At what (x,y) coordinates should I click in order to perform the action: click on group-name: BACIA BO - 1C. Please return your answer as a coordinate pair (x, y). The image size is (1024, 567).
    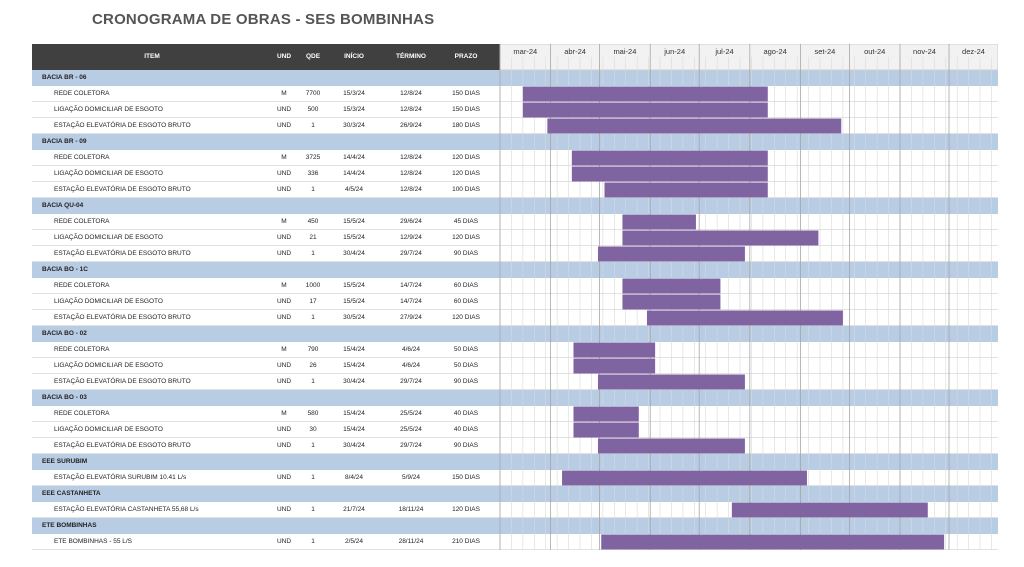
    Looking at the image, I should click on (65, 269).